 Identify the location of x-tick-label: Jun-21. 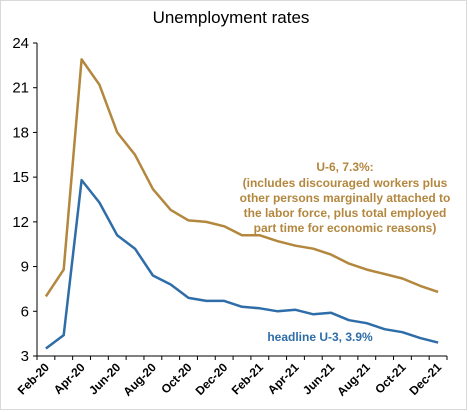
(318, 378).